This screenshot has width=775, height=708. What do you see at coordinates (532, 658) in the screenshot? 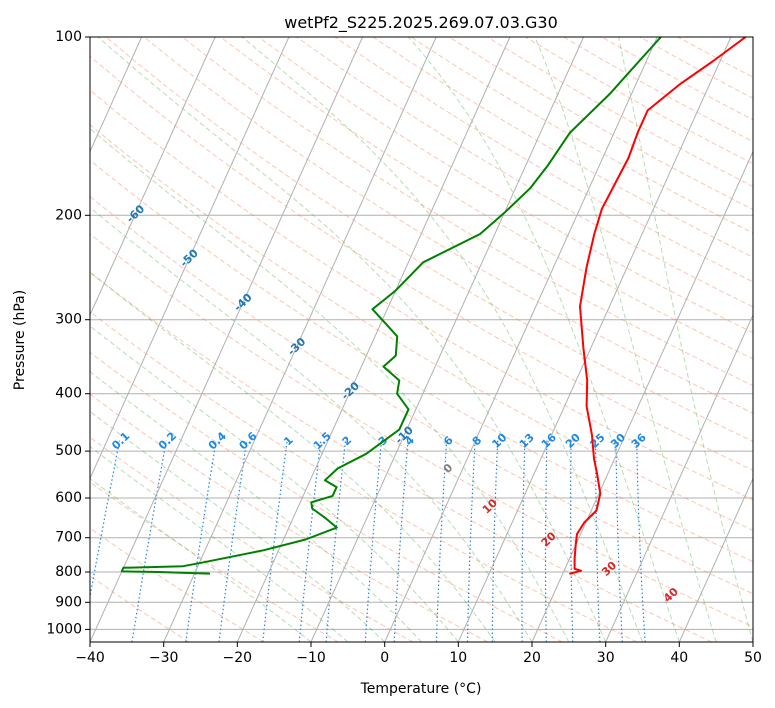
I see `x-tick-label-20: 20` at bounding box center [532, 658].